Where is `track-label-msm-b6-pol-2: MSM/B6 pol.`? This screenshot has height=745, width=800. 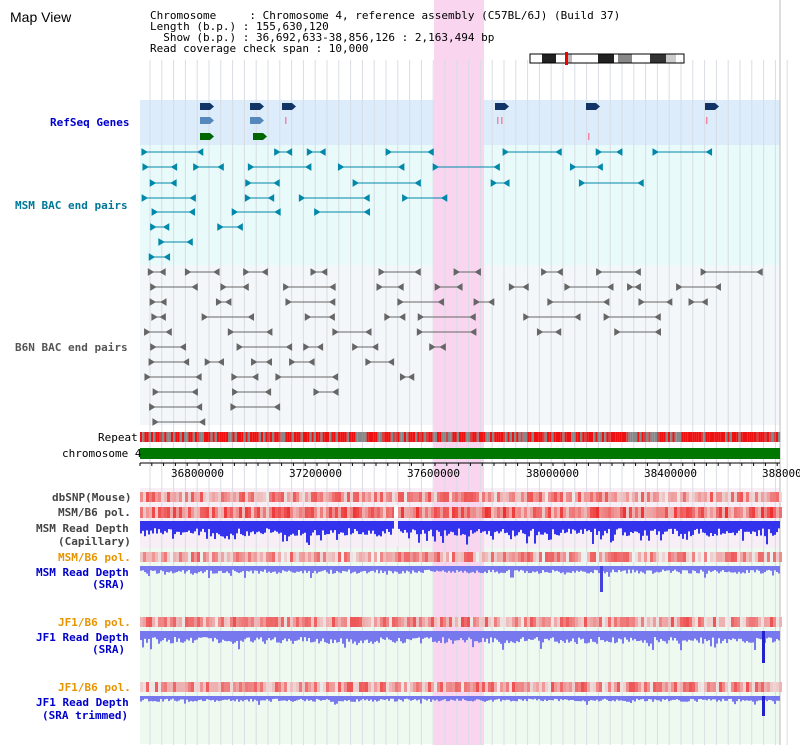 track-label-msm-b6-pol-2: MSM/B6 pol. is located at coordinates (94, 557).